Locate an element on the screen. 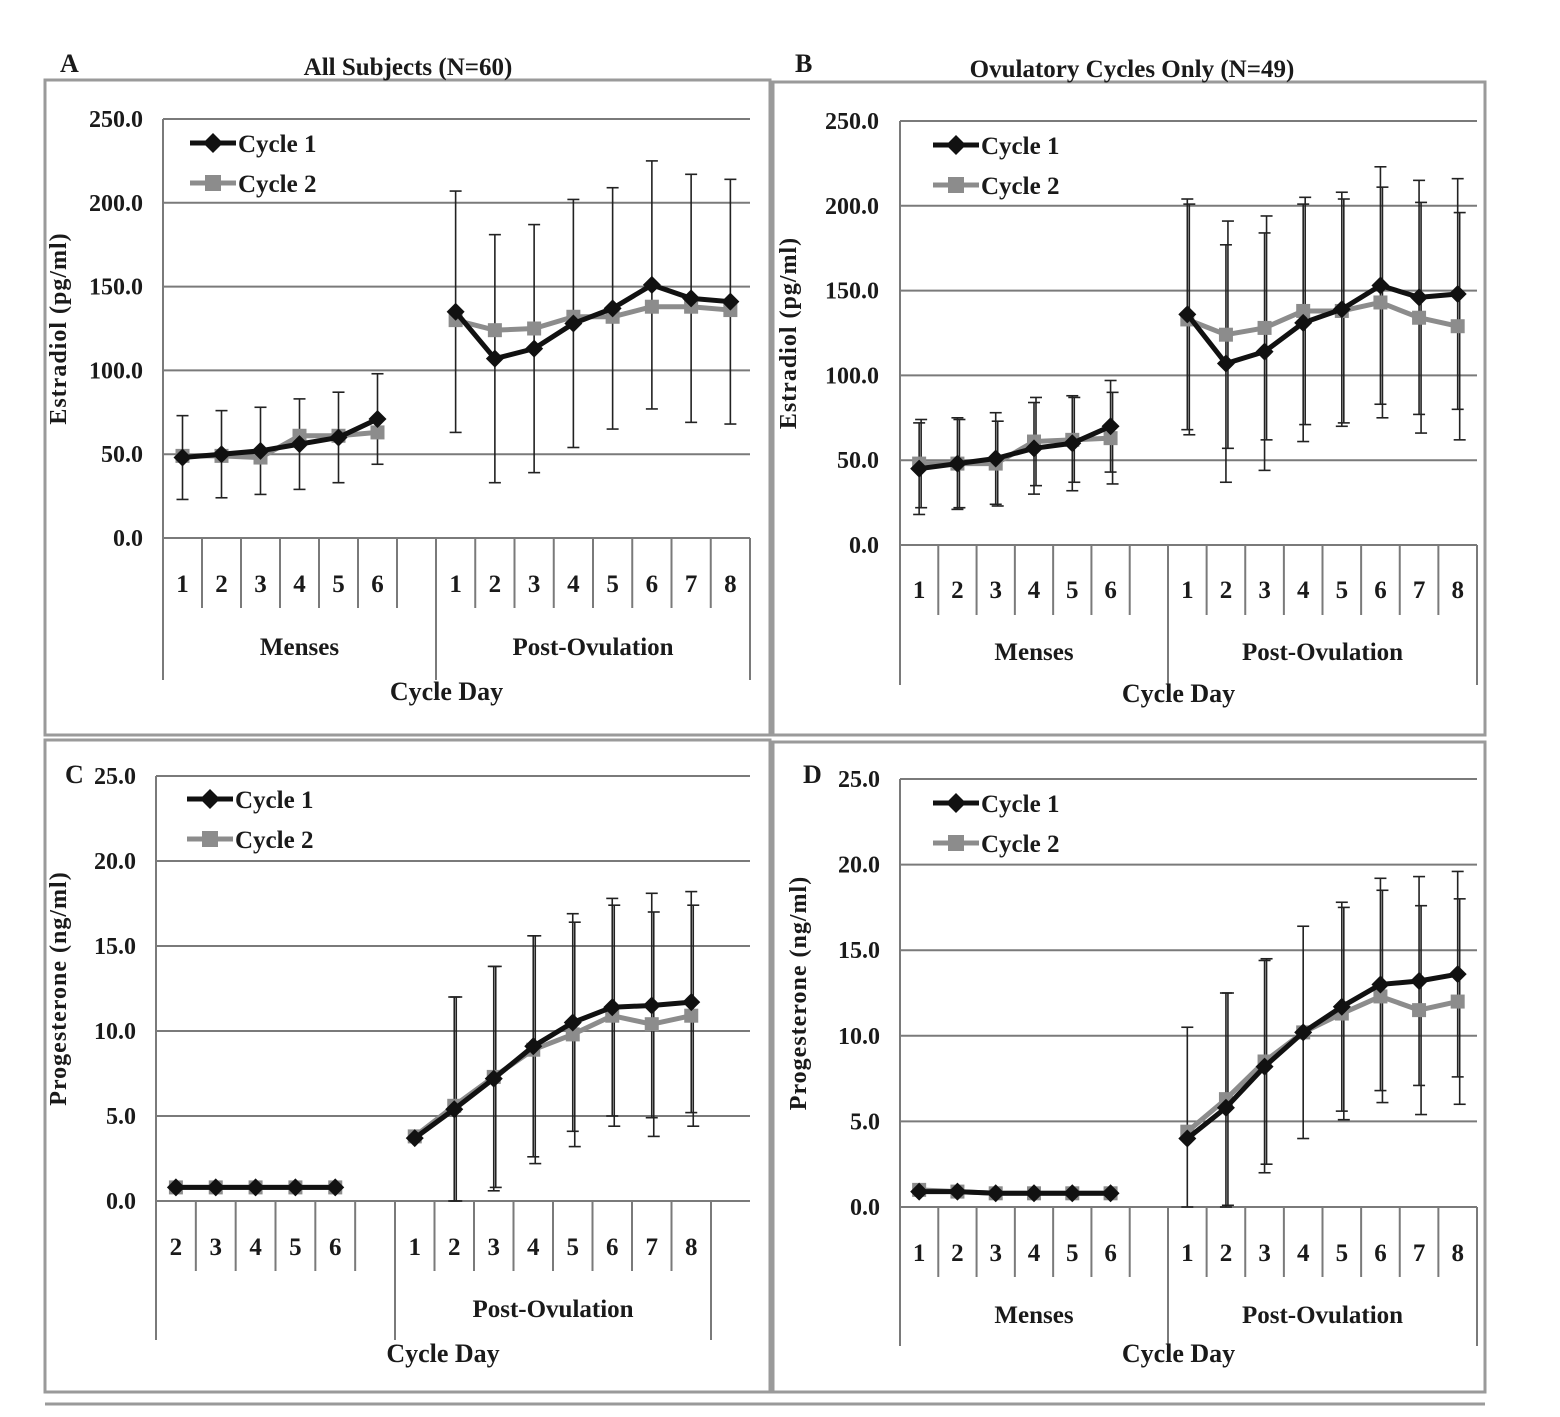  y-tick-label: 15.0 is located at coordinates (115, 947).